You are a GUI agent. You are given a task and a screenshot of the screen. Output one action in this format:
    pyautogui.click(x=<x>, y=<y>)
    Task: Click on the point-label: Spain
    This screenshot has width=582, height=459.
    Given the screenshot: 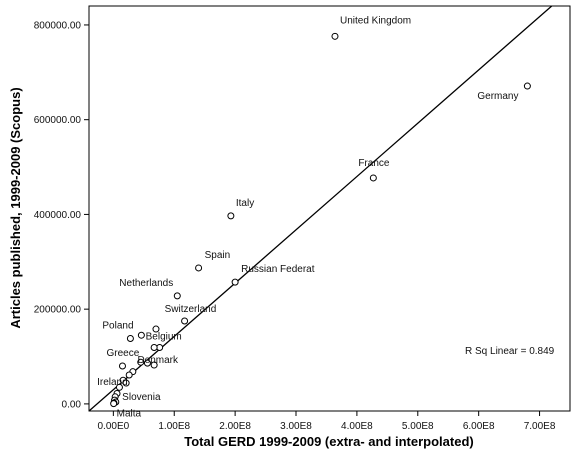 What is the action you would take?
    pyautogui.click(x=218, y=255)
    